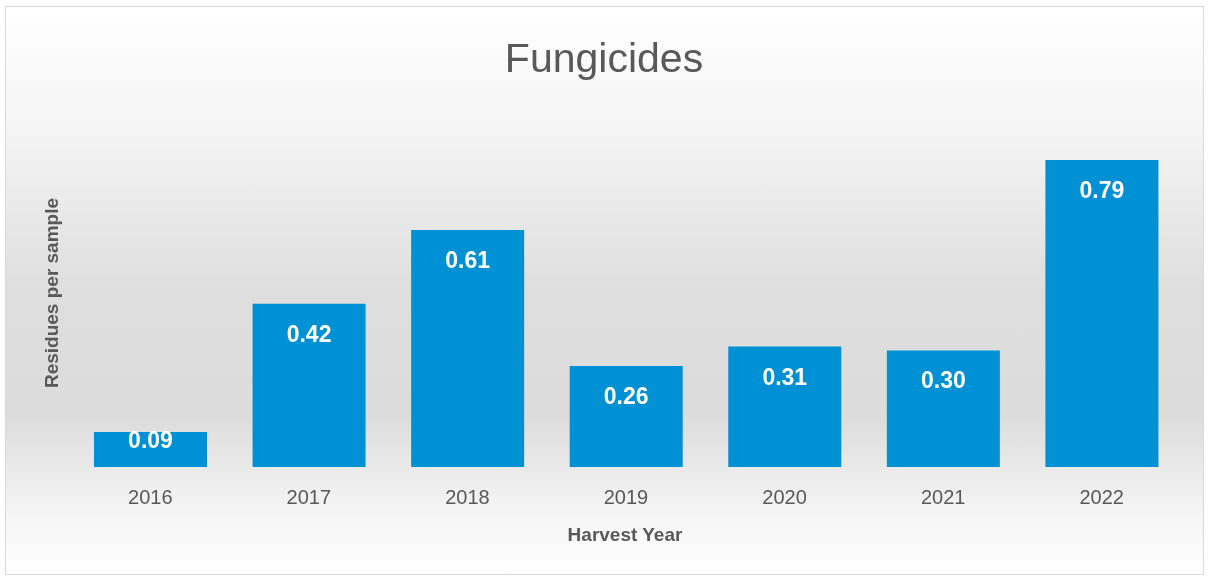 This screenshot has height=578, width=1208. I want to click on x-tick-label: 2019, so click(626, 497).